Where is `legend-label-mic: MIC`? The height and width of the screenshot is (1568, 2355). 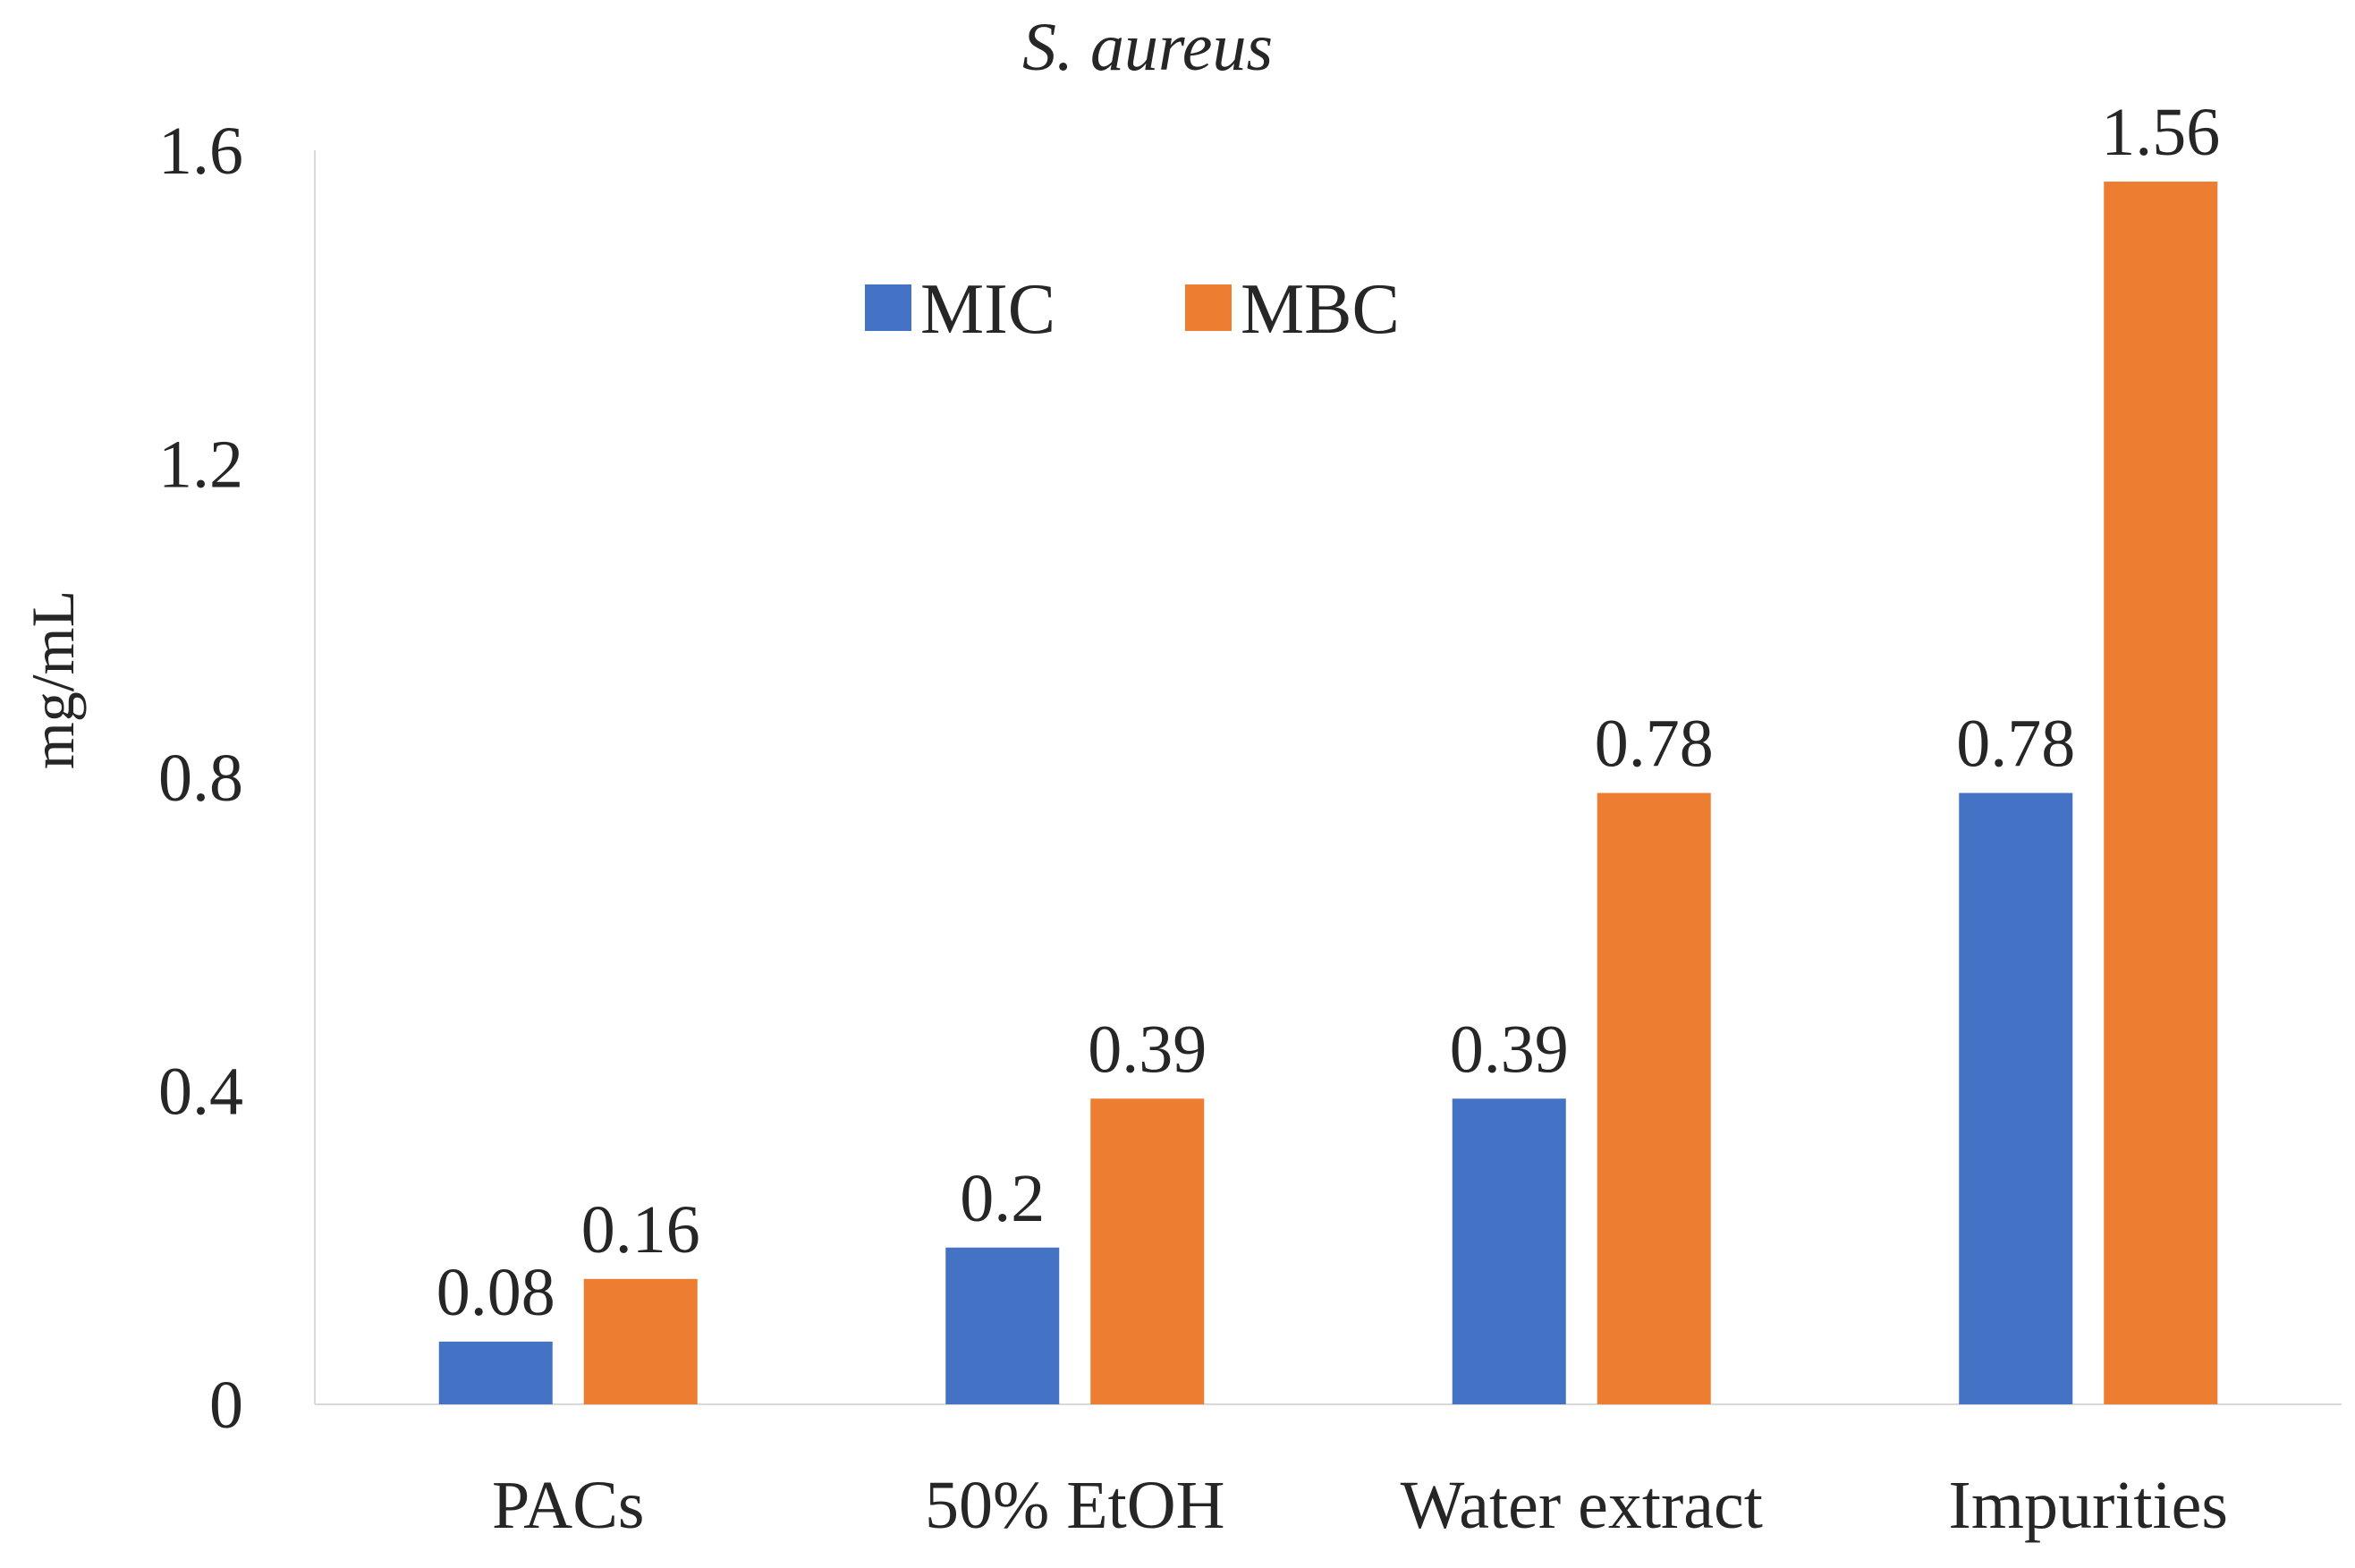 legend-label-mic: MIC is located at coordinates (987, 309).